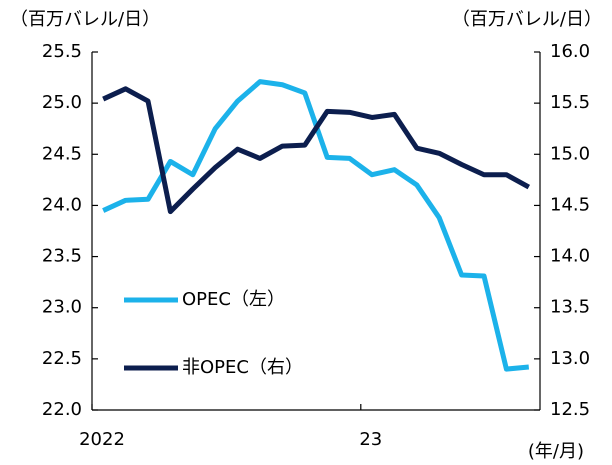  Describe the element at coordinates (570, 102) in the screenshot. I see `y2-tick-label: 15.5` at that location.